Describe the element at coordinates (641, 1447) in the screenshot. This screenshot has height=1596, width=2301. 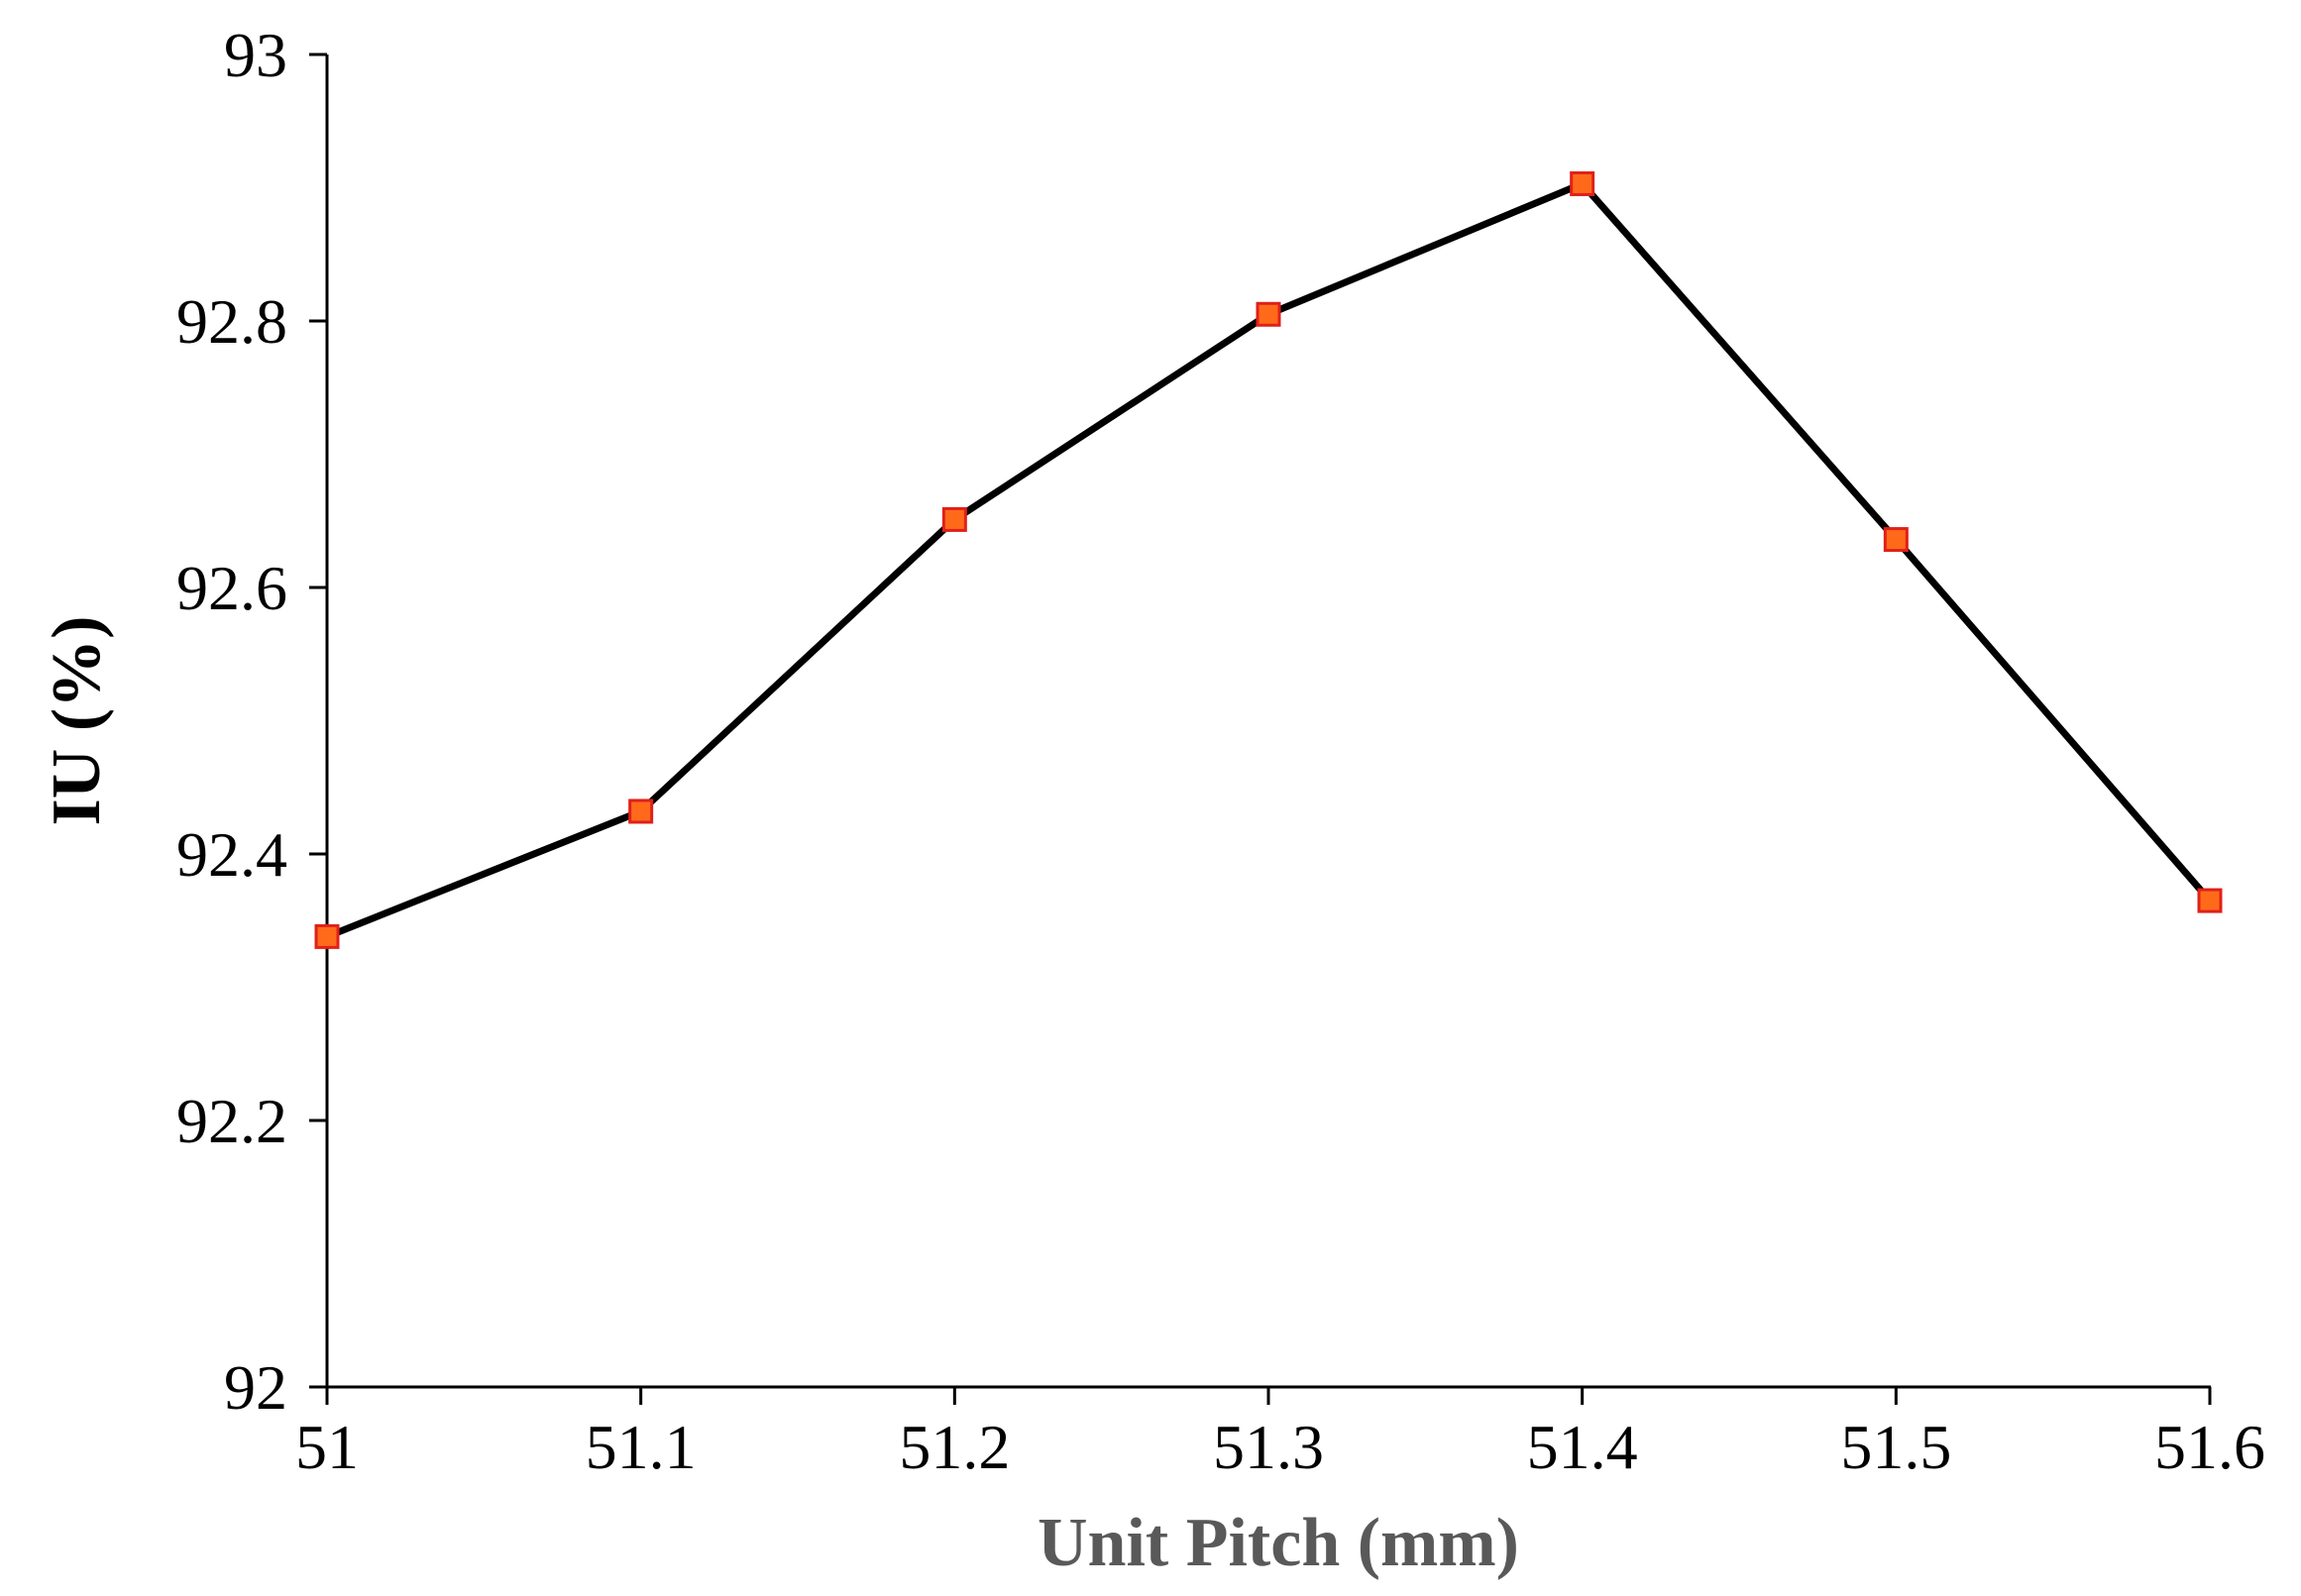
I see `x-tick-label: 51.1` at that location.